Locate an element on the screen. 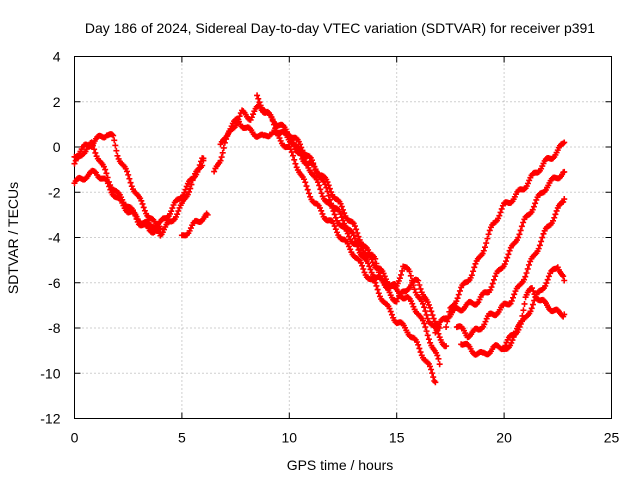 The height and width of the screenshot is (480, 640). y-tick-label: -2 is located at coordinates (54, 192).